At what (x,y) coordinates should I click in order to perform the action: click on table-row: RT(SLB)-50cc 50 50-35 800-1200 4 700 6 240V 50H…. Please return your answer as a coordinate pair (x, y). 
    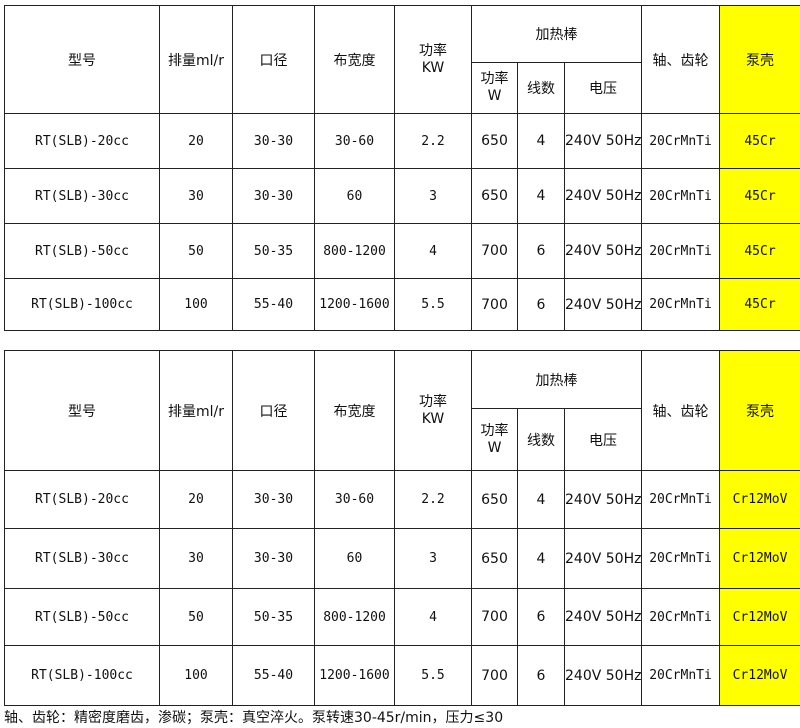
    Looking at the image, I should click on (402, 251).